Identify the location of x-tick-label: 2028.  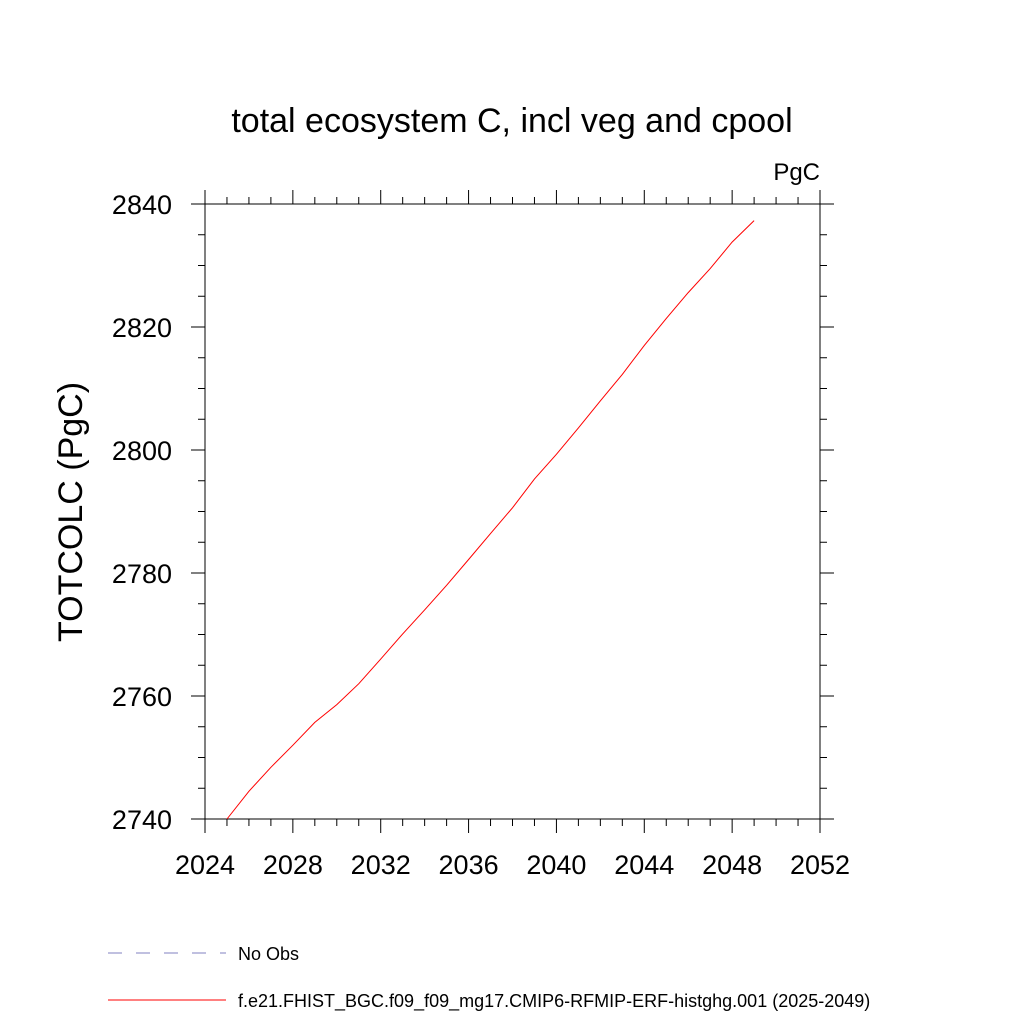
(293, 865).